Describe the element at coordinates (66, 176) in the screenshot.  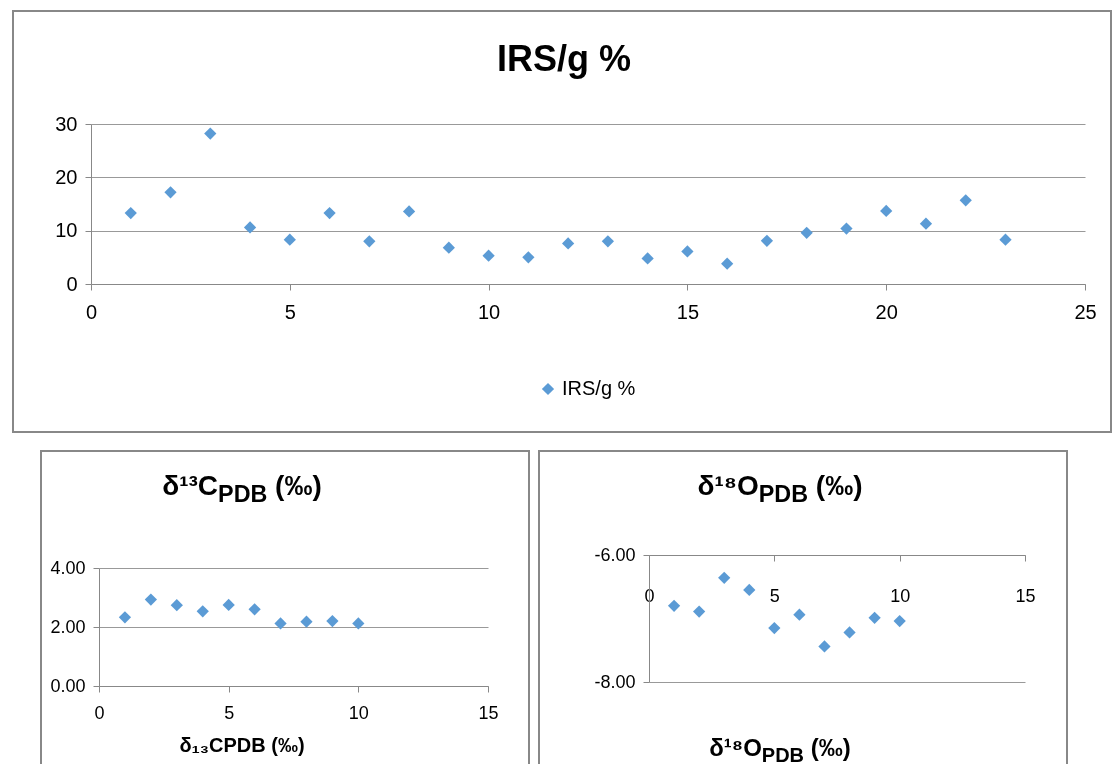
I see `y-tick-label: 20` at that location.